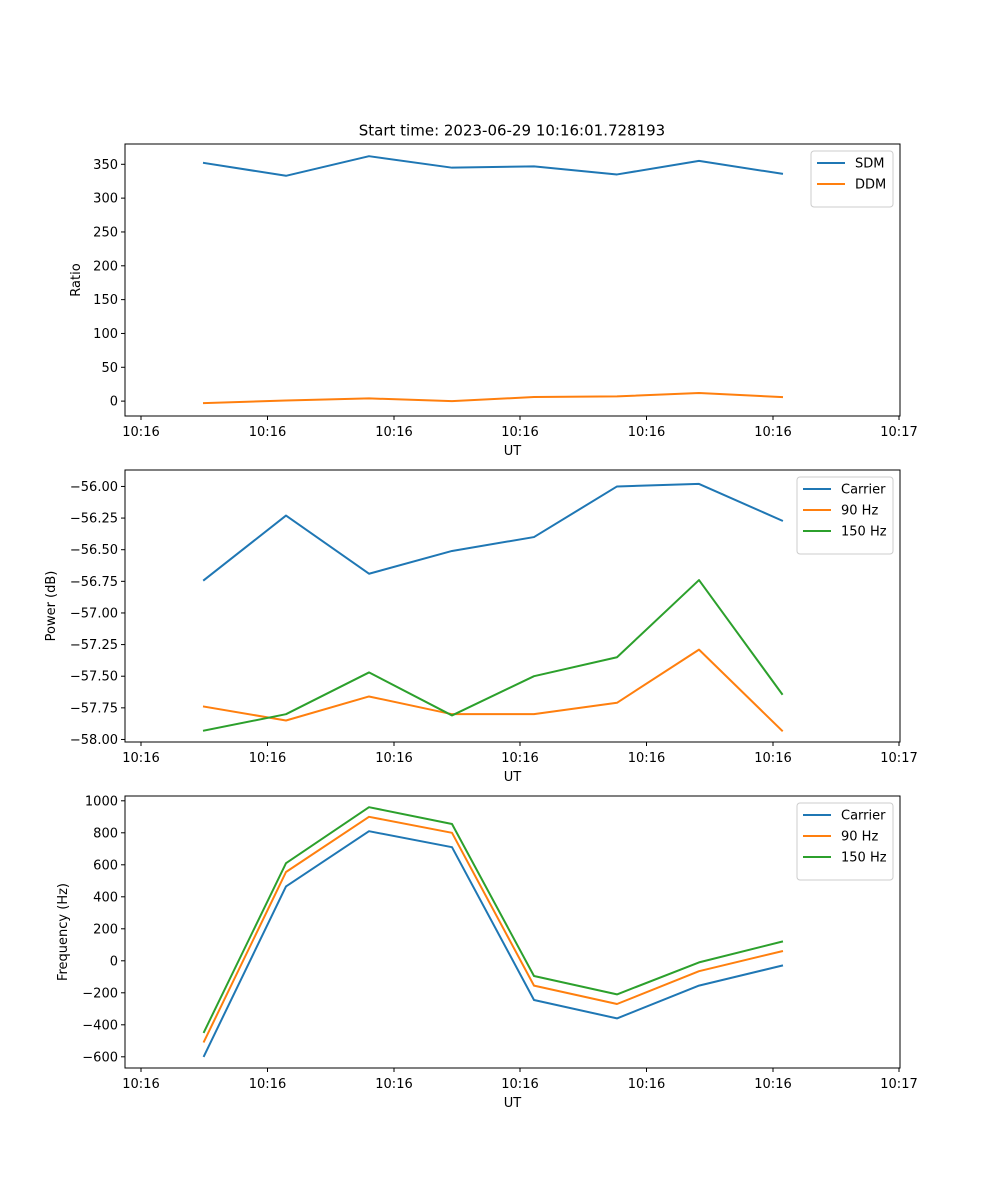 This screenshot has height=1200, width=1000. Describe the element at coordinates (105, 232) in the screenshot. I see `y-tick-label: 250` at that location.